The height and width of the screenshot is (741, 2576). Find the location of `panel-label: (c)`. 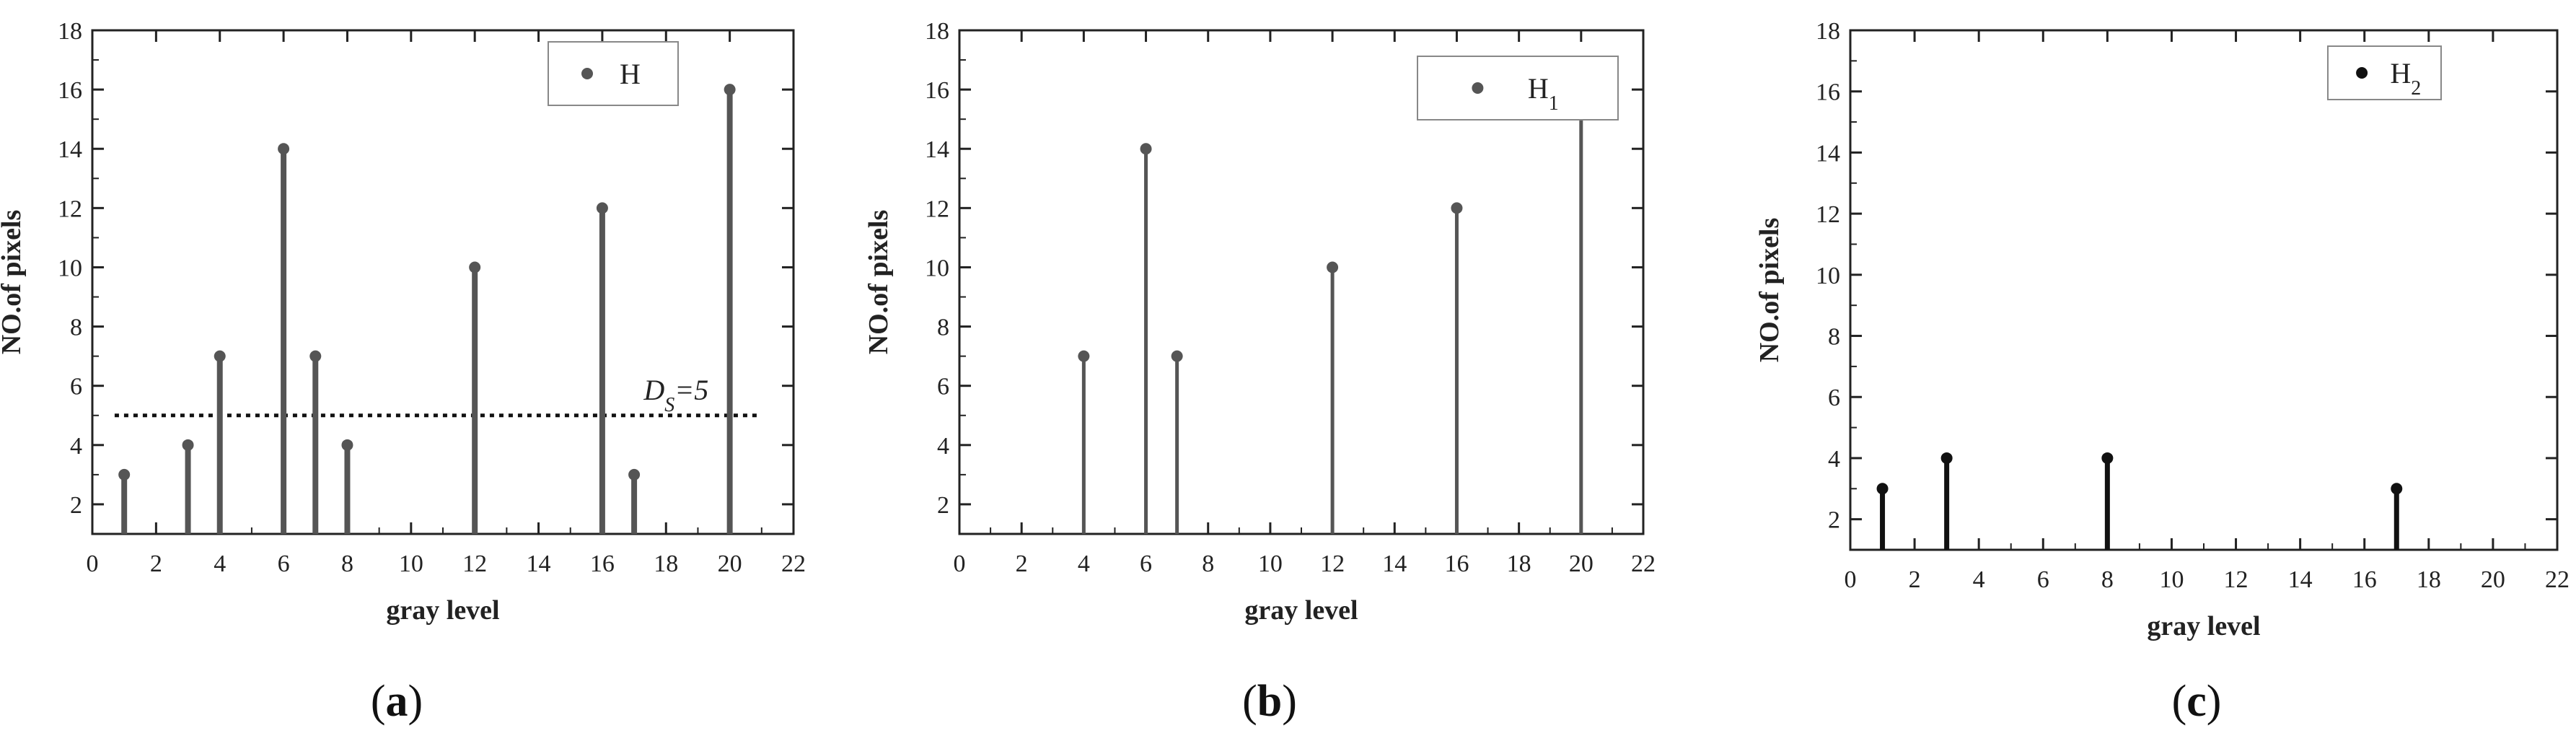

panel-label: (c) is located at coordinates (2197, 701).